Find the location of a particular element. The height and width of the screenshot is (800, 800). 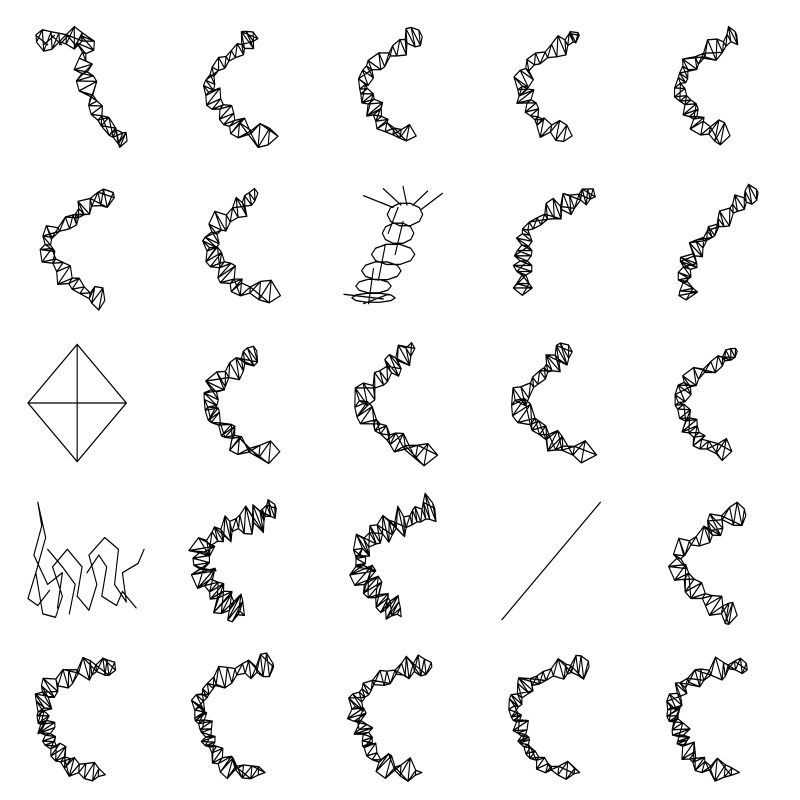

panel-3-wireframe is located at coordinates (390, 84).